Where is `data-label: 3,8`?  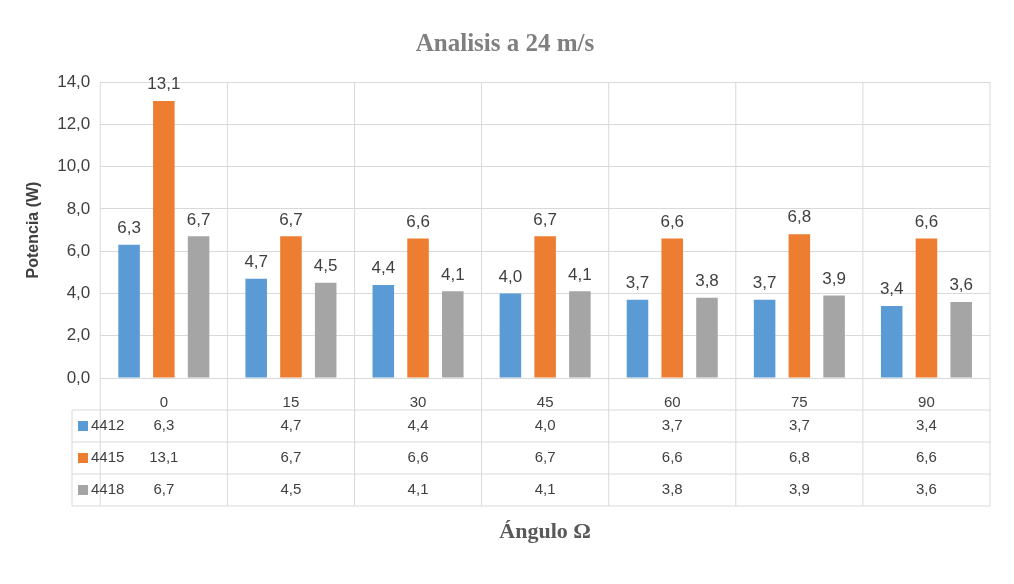 data-label: 3,8 is located at coordinates (672, 489).